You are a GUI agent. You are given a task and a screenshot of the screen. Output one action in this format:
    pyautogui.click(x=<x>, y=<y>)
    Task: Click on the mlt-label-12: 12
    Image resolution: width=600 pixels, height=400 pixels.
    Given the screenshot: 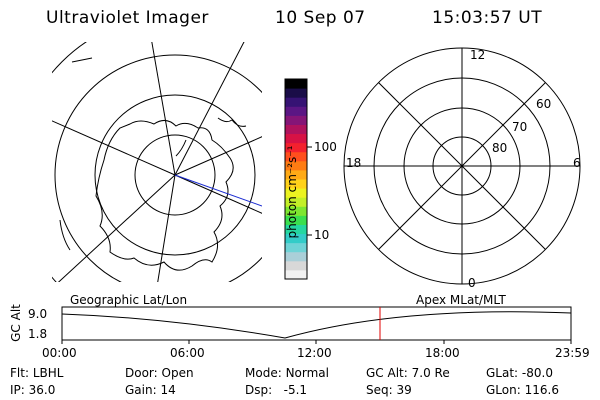 What is the action you would take?
    pyautogui.click(x=478, y=55)
    